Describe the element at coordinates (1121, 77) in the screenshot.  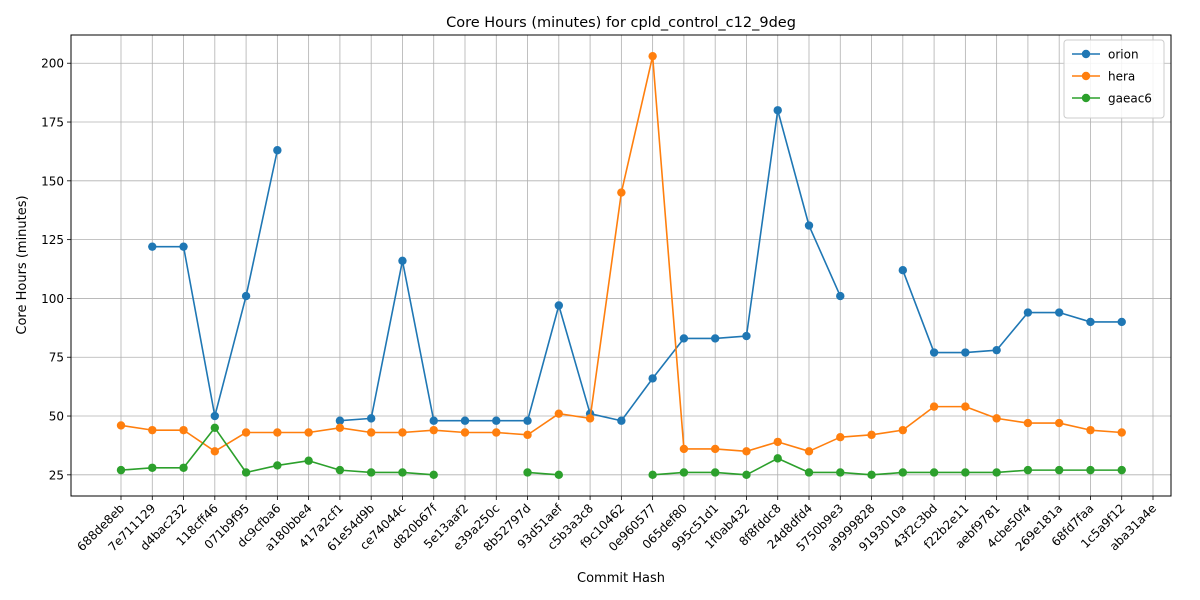
I see `legend-label-hera: hera` at that location.